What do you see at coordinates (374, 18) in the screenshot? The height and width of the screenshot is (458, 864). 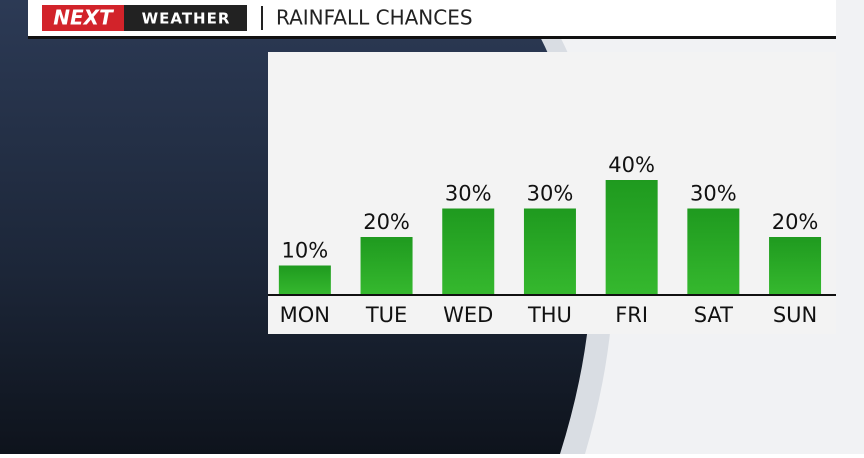 I see `chart-title: RAINFALL CHANCES` at bounding box center [374, 18].